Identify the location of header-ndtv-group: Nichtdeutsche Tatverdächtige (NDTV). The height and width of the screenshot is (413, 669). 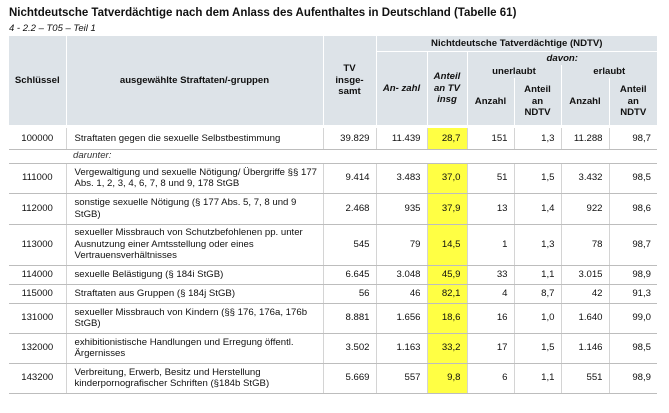
(517, 44).